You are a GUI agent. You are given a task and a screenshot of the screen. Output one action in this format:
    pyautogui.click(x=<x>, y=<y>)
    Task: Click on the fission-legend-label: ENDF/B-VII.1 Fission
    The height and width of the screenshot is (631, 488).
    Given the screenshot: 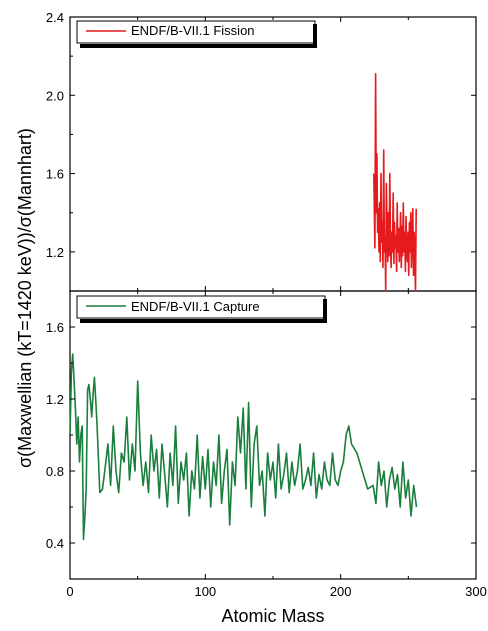 What is the action you would take?
    pyautogui.click(x=193, y=30)
    